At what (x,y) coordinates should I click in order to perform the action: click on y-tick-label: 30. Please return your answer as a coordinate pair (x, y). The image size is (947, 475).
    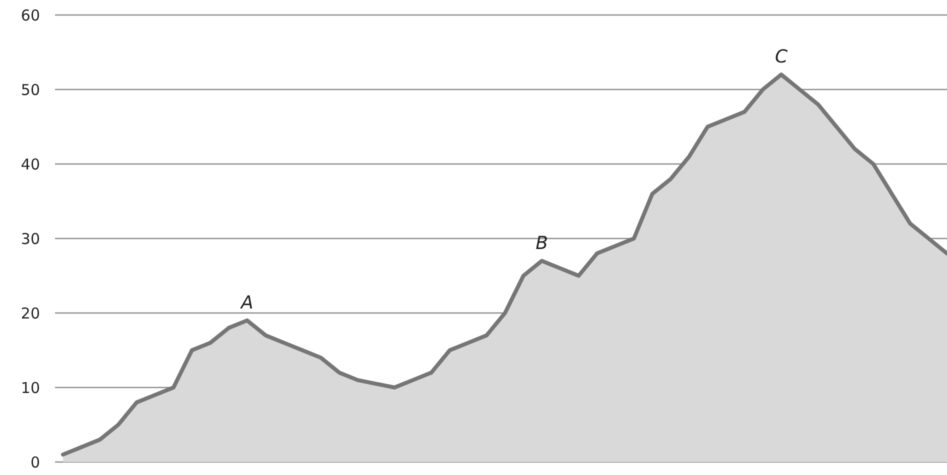
    Looking at the image, I should click on (30, 239).